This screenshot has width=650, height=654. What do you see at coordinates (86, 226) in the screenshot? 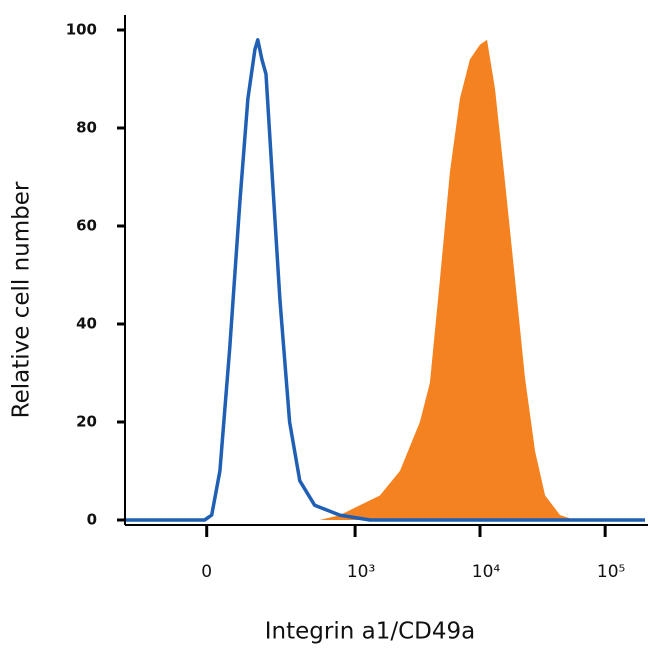
I see `y-tick-label: 60` at bounding box center [86, 226].